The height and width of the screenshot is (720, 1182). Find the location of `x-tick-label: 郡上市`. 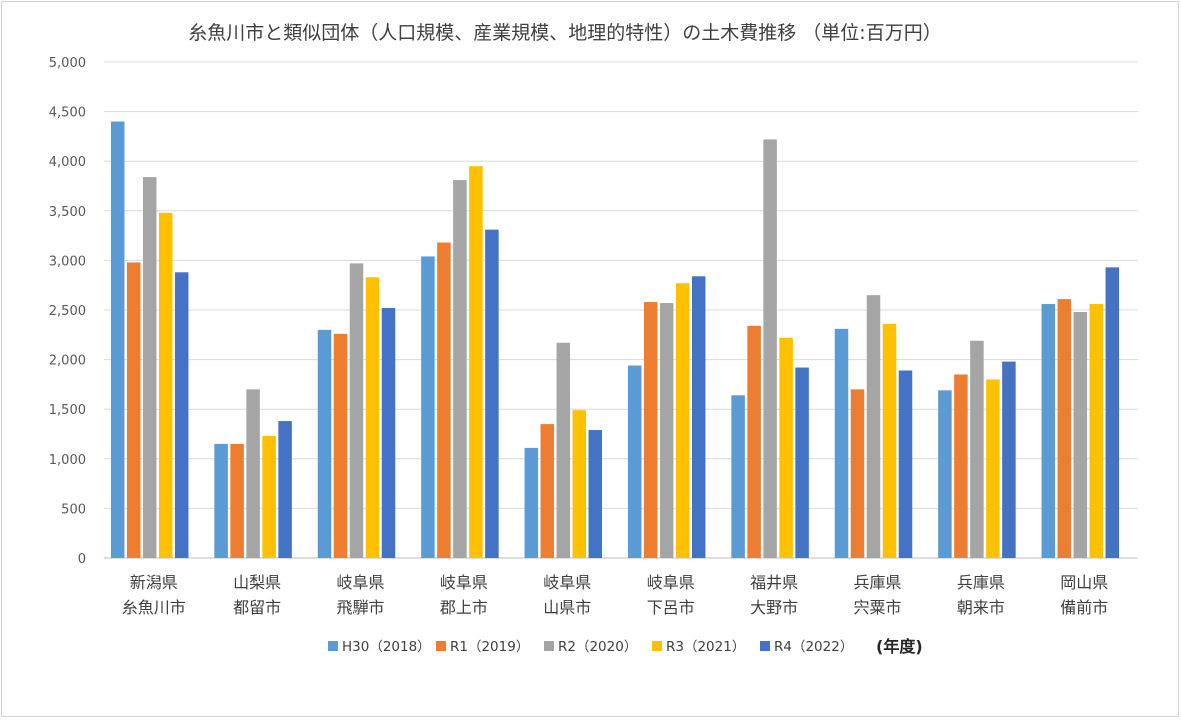

x-tick-label: 郡上市 is located at coordinates (464, 607).